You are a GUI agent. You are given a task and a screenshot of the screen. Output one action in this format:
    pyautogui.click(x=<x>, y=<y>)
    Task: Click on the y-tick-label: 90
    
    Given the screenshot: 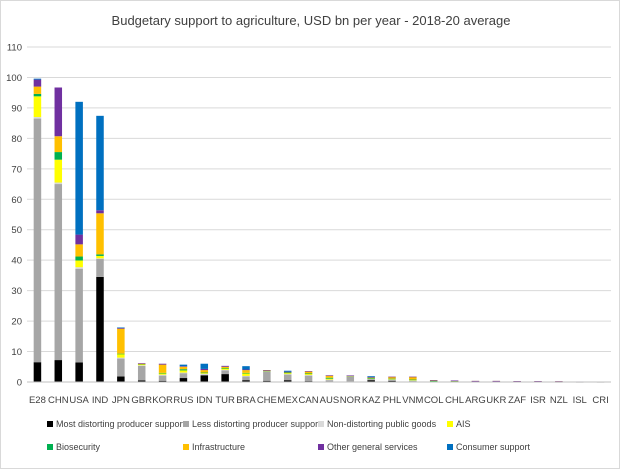 What is the action you would take?
    pyautogui.click(x=16, y=108)
    